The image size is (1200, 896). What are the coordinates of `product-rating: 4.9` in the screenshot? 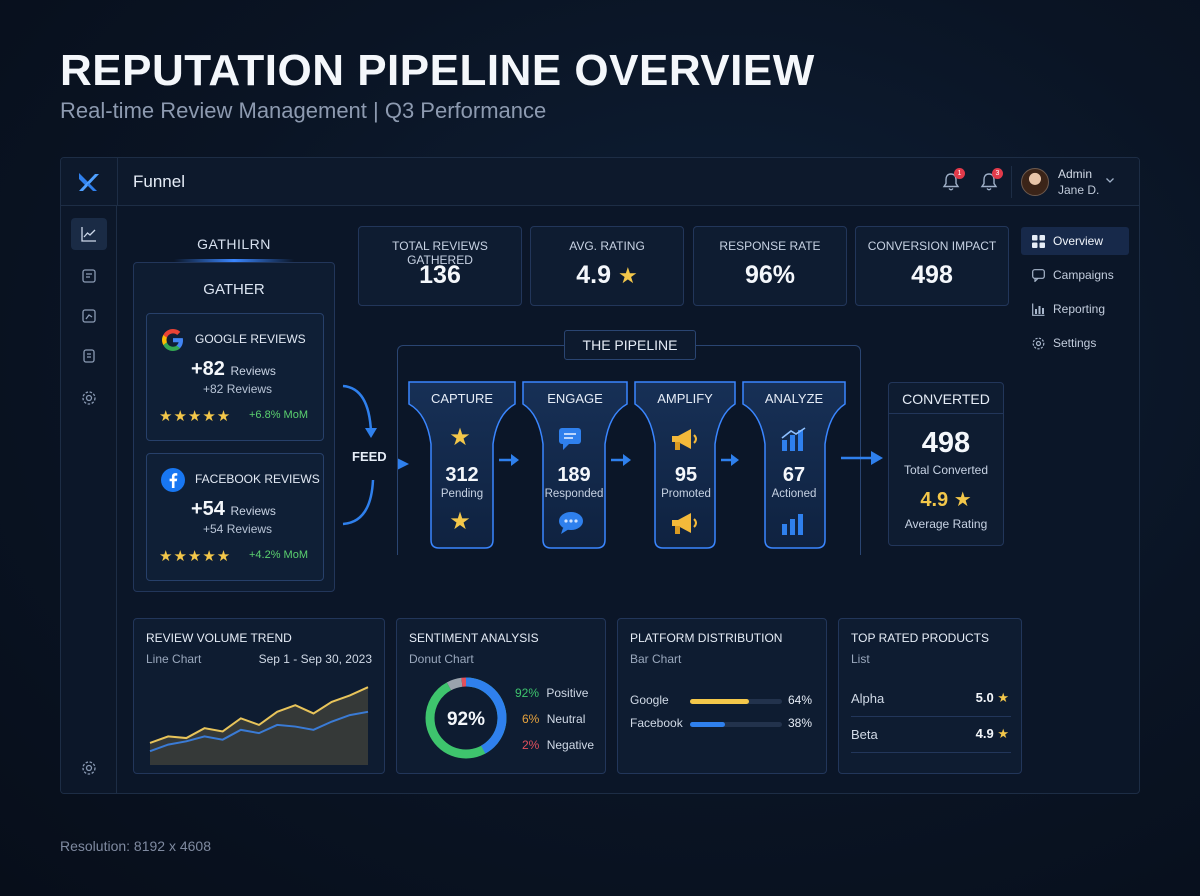 It's located at (984, 733).